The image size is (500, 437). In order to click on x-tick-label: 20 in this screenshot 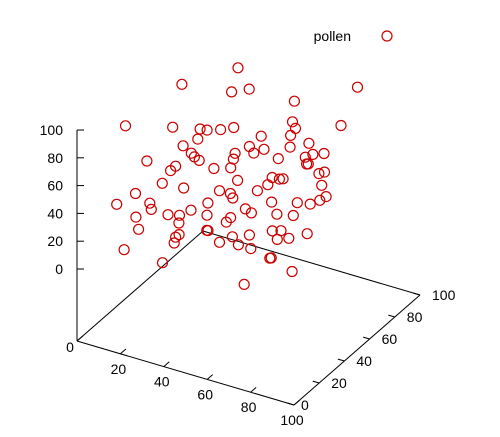, I will do `click(119, 369)`.